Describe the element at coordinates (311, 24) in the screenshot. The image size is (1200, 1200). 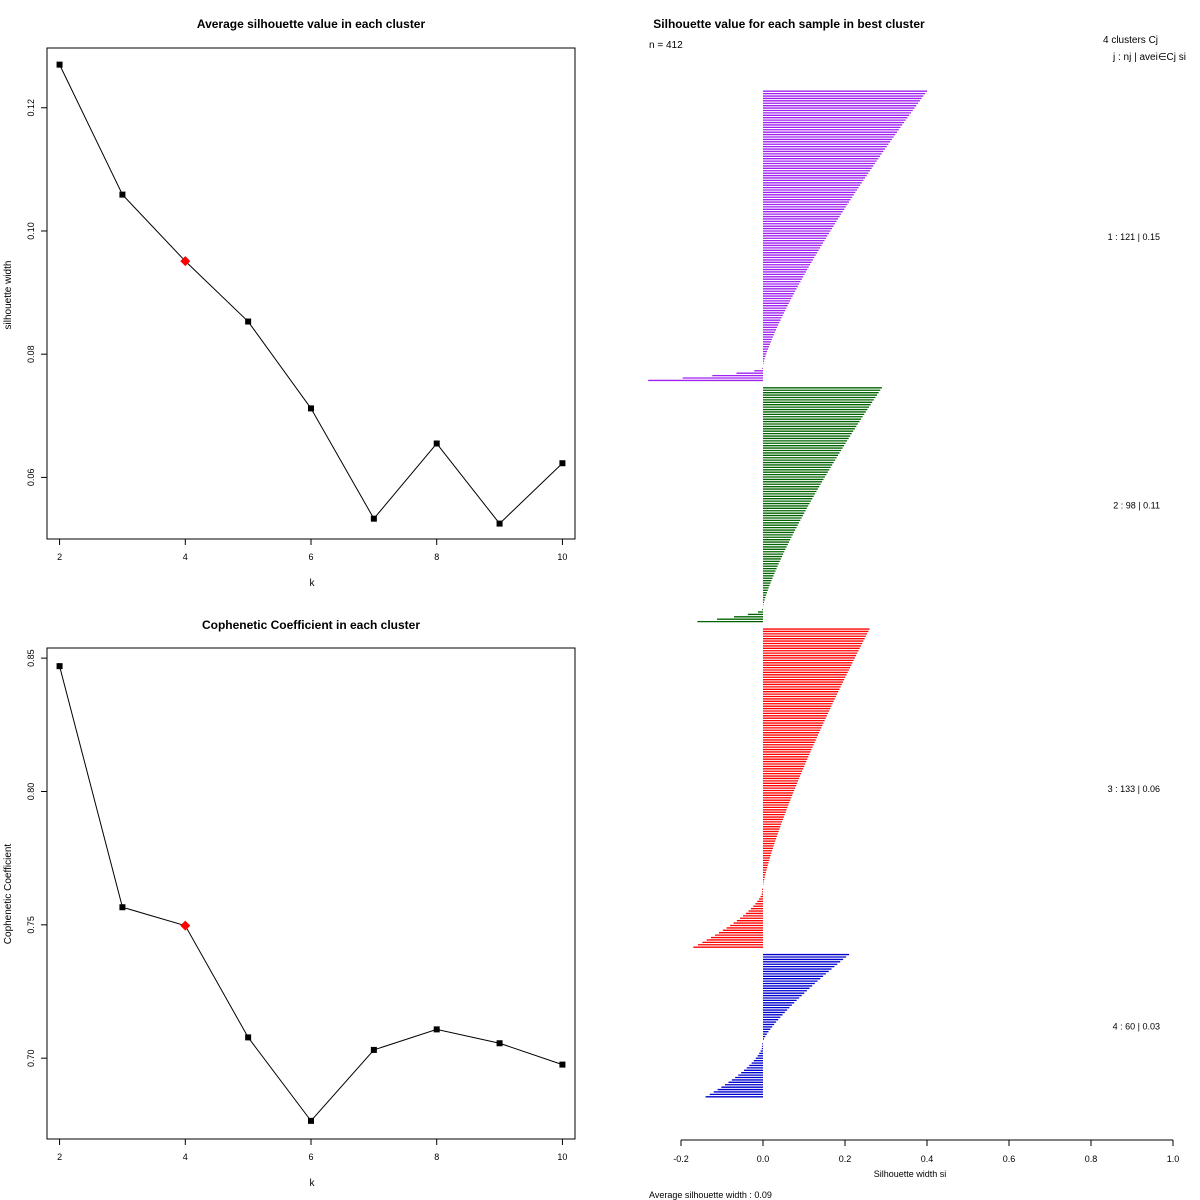
I see `chart-title: Average silhouette value in each cluster` at that location.